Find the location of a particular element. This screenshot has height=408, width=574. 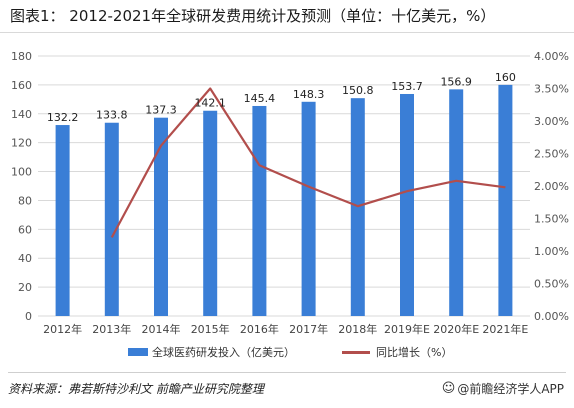

data-label: 132.2 is located at coordinates (63, 117).